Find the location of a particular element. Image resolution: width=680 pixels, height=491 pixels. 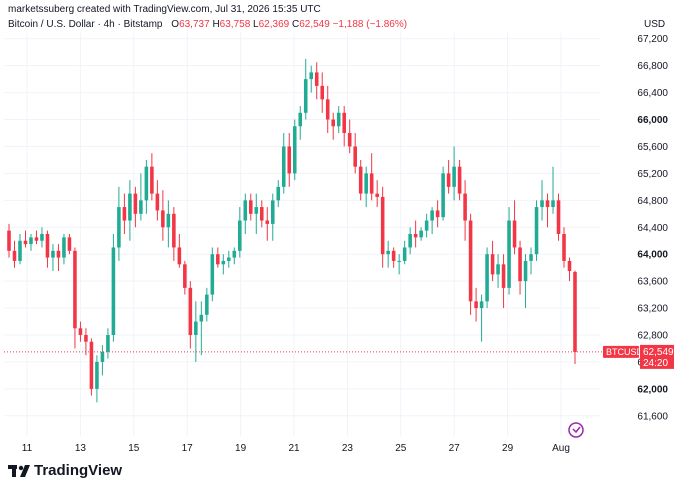

high-value: 63,758 is located at coordinates (235, 24).